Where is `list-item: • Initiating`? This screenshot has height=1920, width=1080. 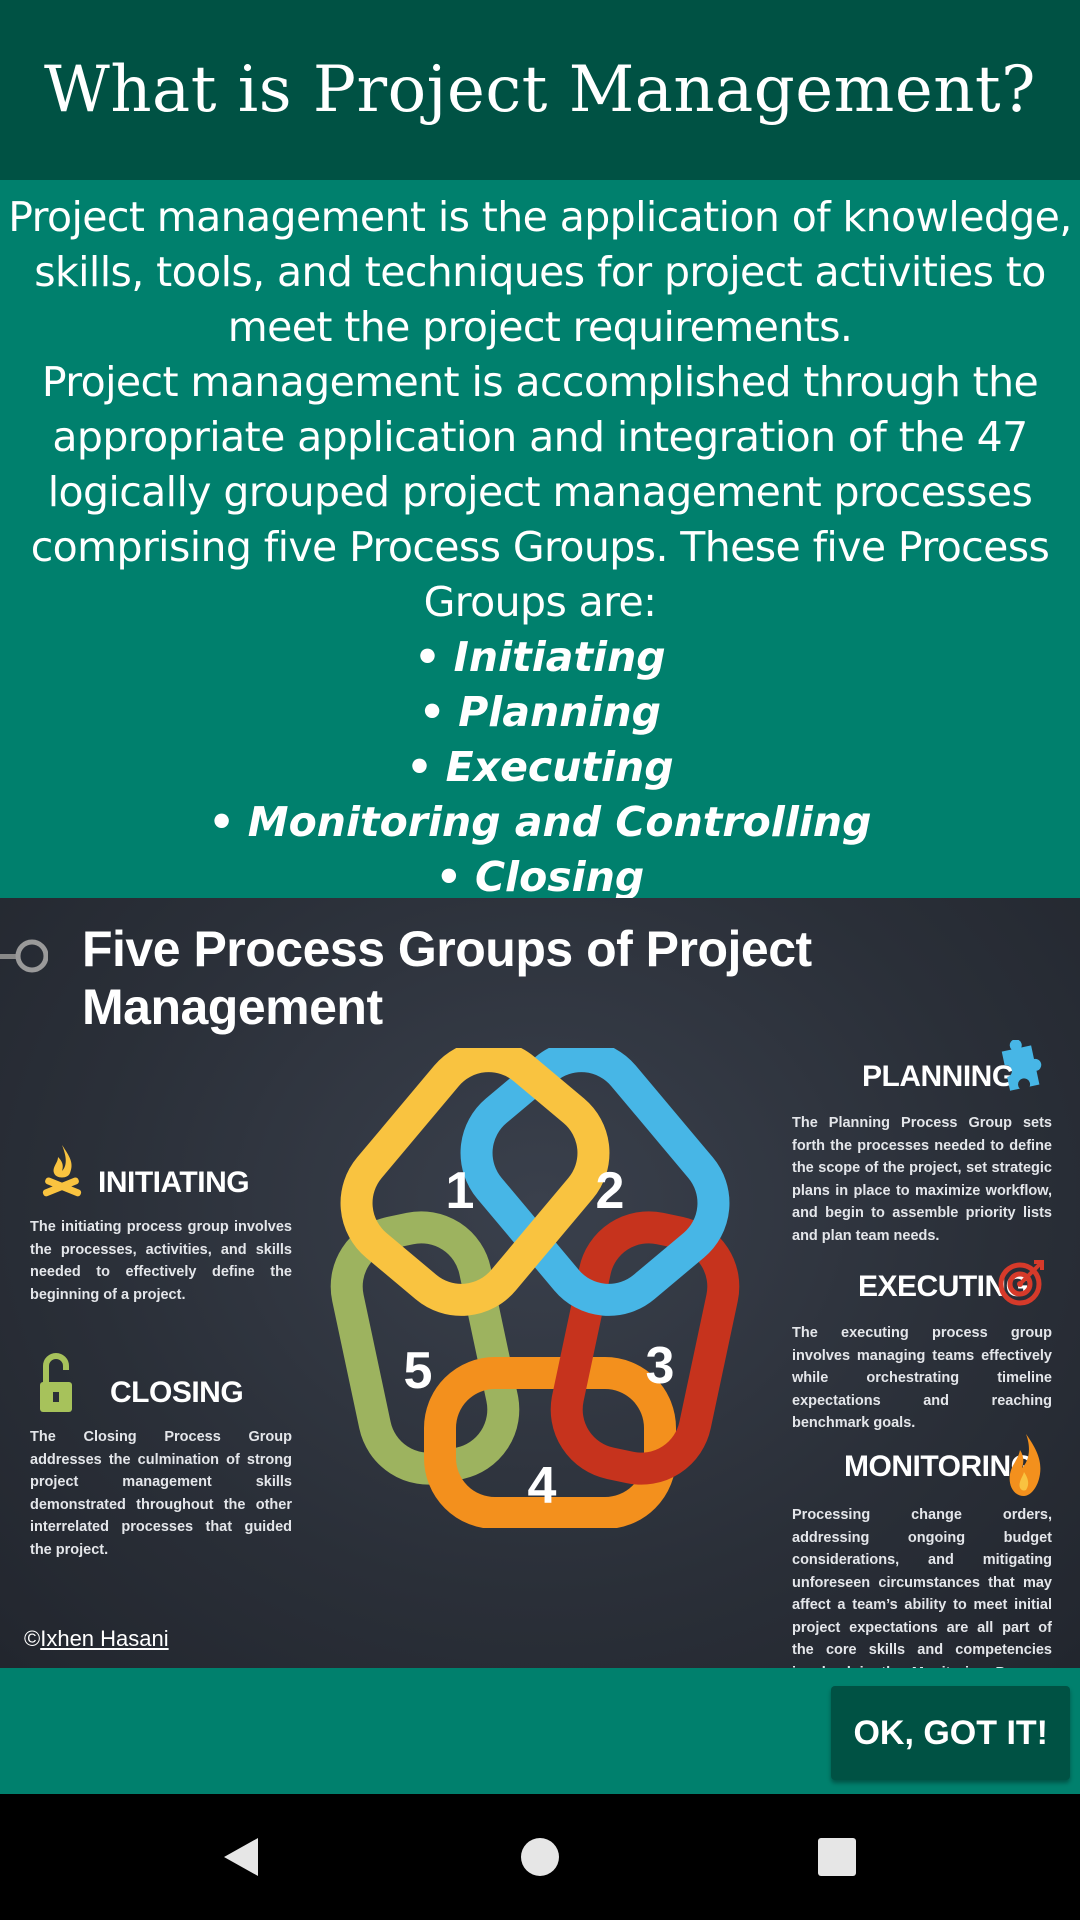
list-item: • Initiating is located at coordinates (540, 657).